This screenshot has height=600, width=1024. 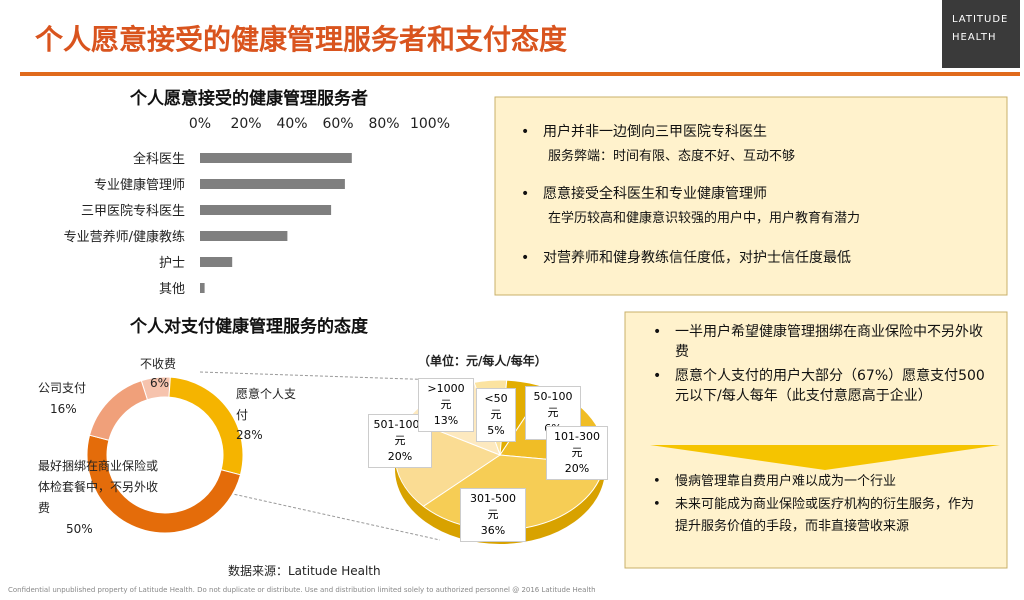 What do you see at coordinates (493, 530) in the screenshot?
I see `value-label: 36%` at bounding box center [493, 530].